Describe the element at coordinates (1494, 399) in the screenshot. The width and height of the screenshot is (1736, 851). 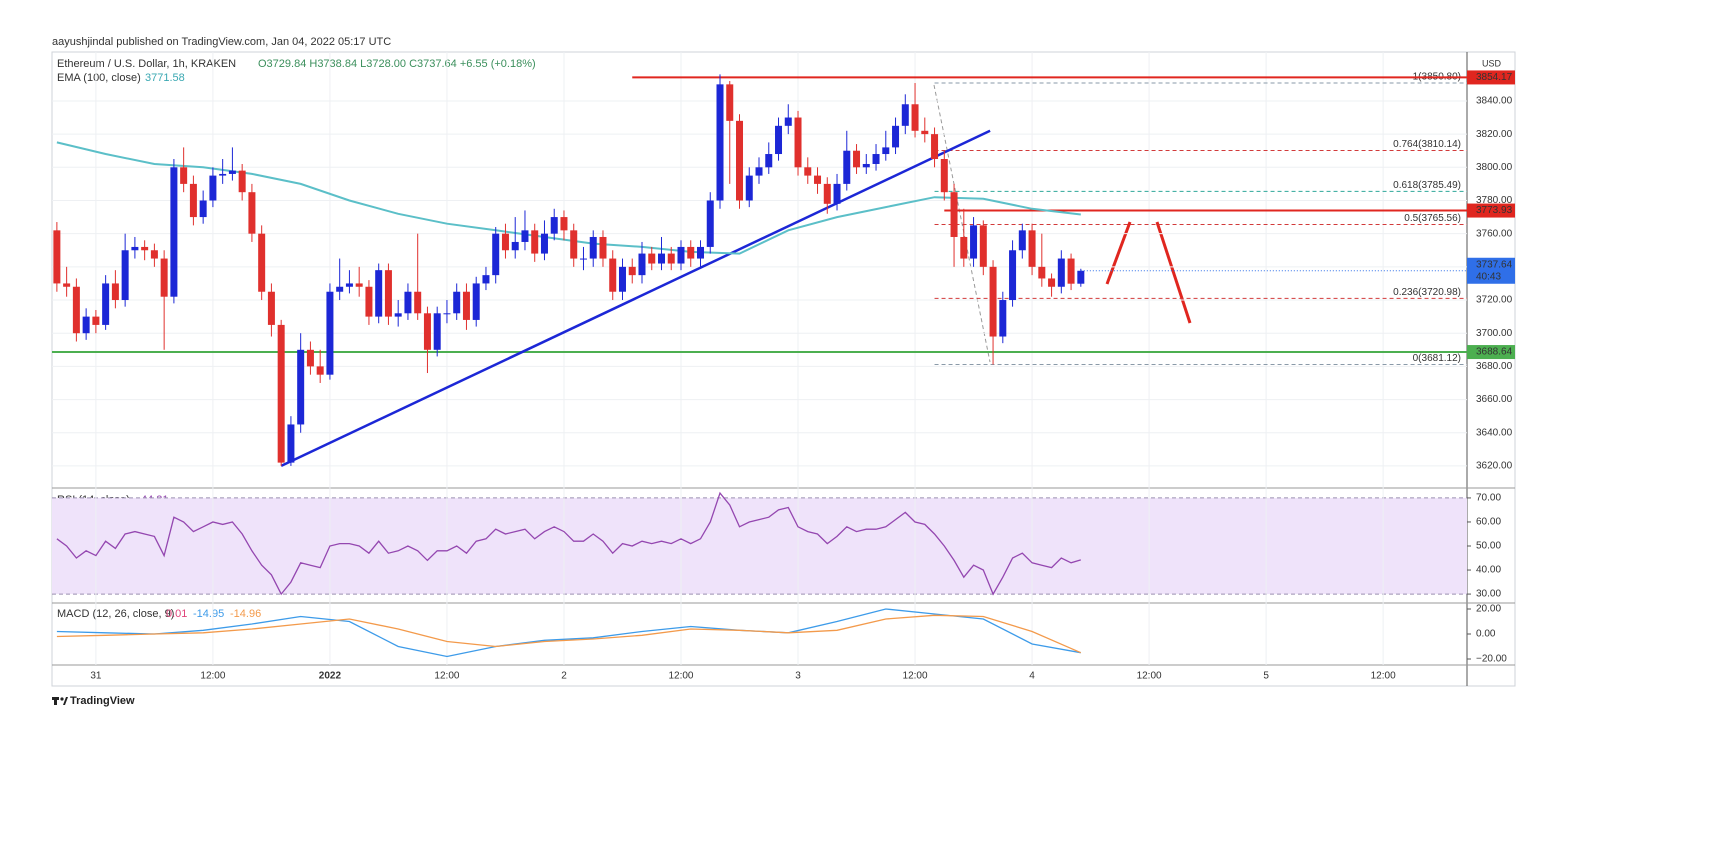
I see `y-tick-label: 3660.00` at that location.